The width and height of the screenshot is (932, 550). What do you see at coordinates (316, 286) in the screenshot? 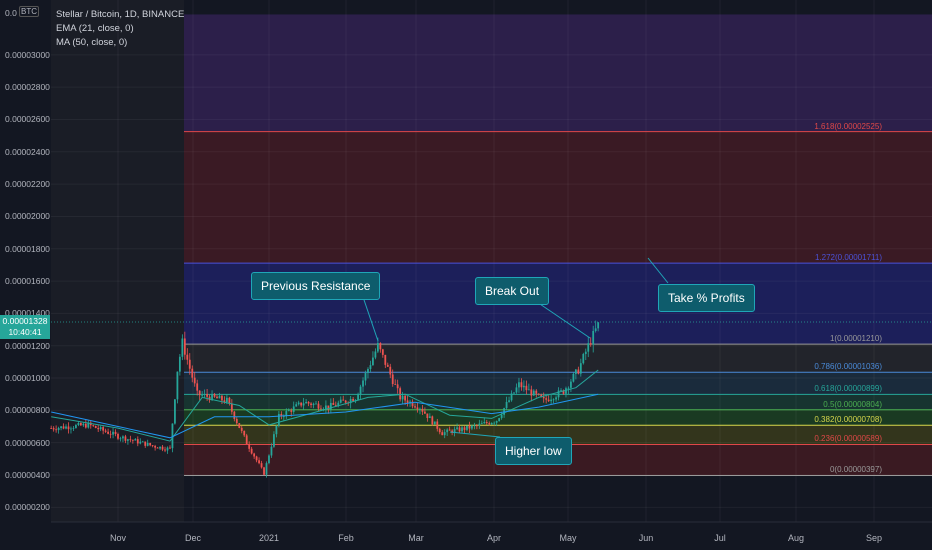
I see `callout-previous-resistance: Previous Resistance` at bounding box center [316, 286].